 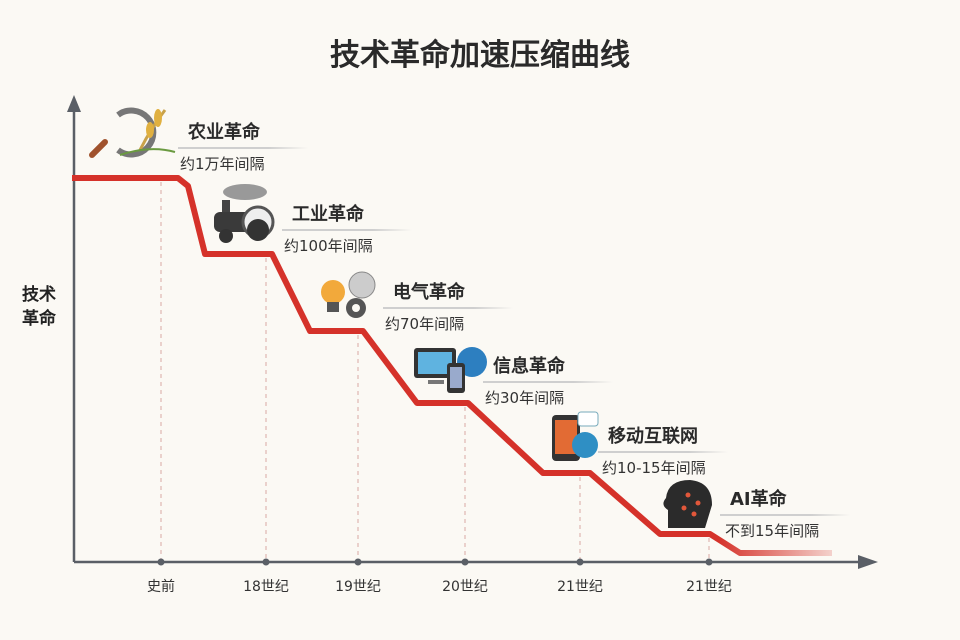 I want to click on revolution-label-electrical: 电气革命 约70年间隔, so click(x=448, y=306).